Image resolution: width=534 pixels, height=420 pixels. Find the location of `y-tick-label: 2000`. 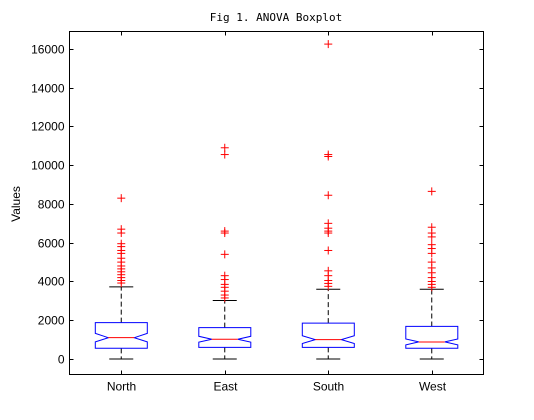

y-tick-label: 2000 is located at coordinates (51, 321).